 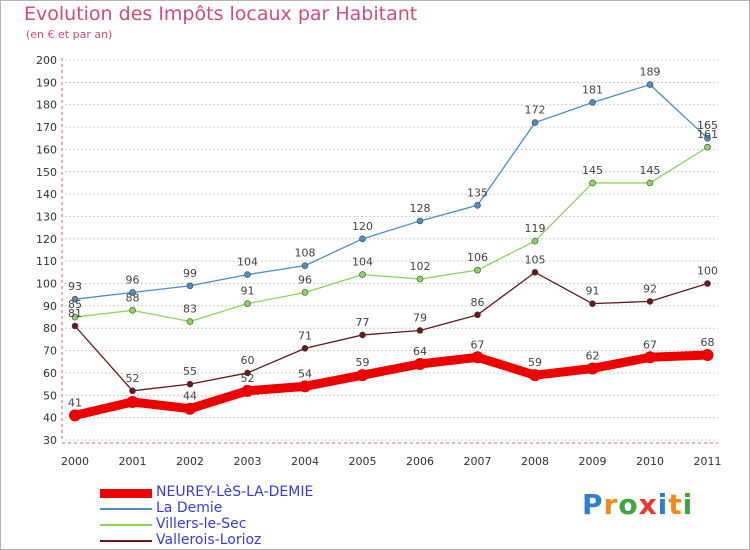 I want to click on data-label: 81, so click(x=75, y=313).